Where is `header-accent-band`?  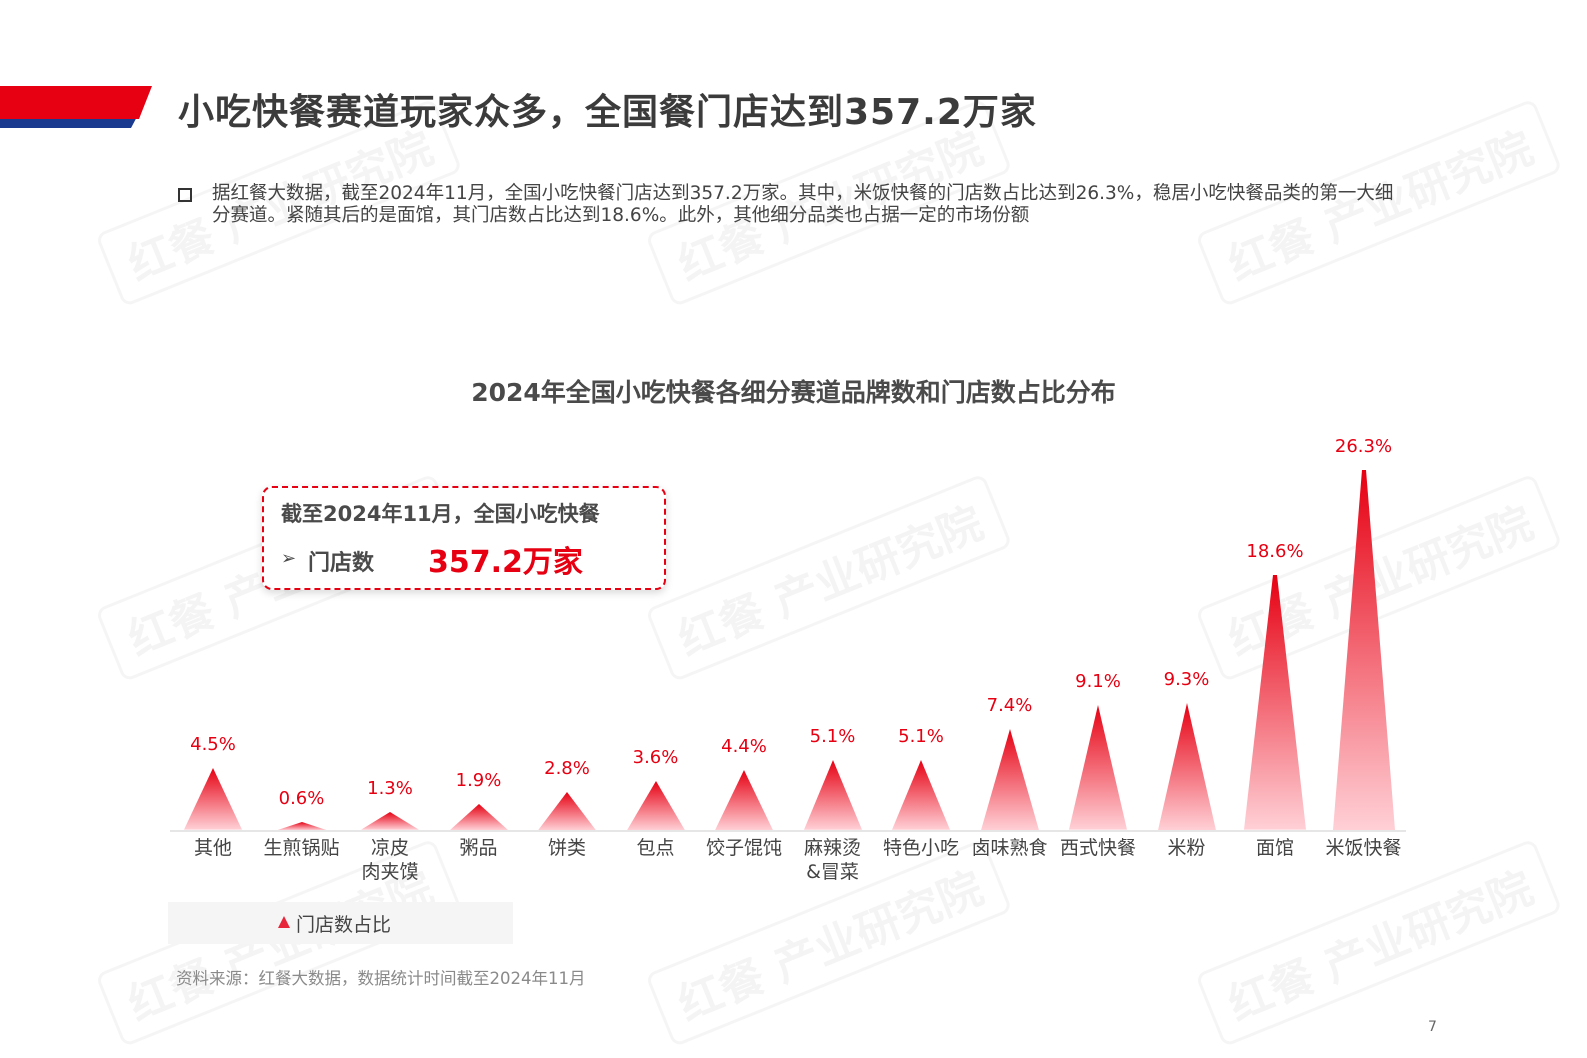 header-accent-band is located at coordinates (76, 107).